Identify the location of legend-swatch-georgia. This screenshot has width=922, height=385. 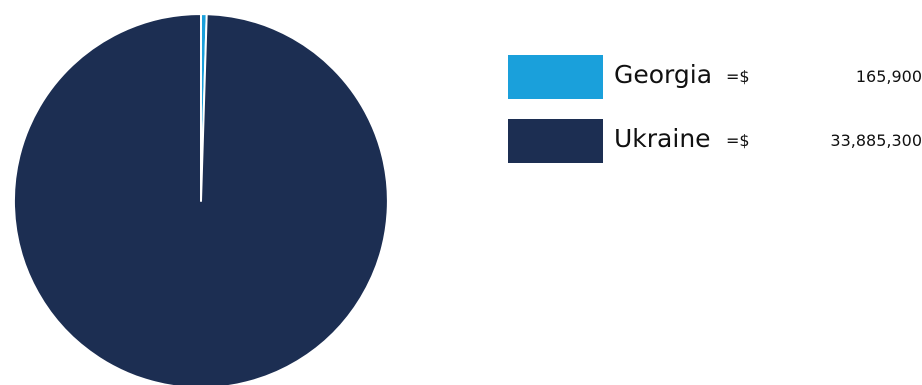
(555, 77).